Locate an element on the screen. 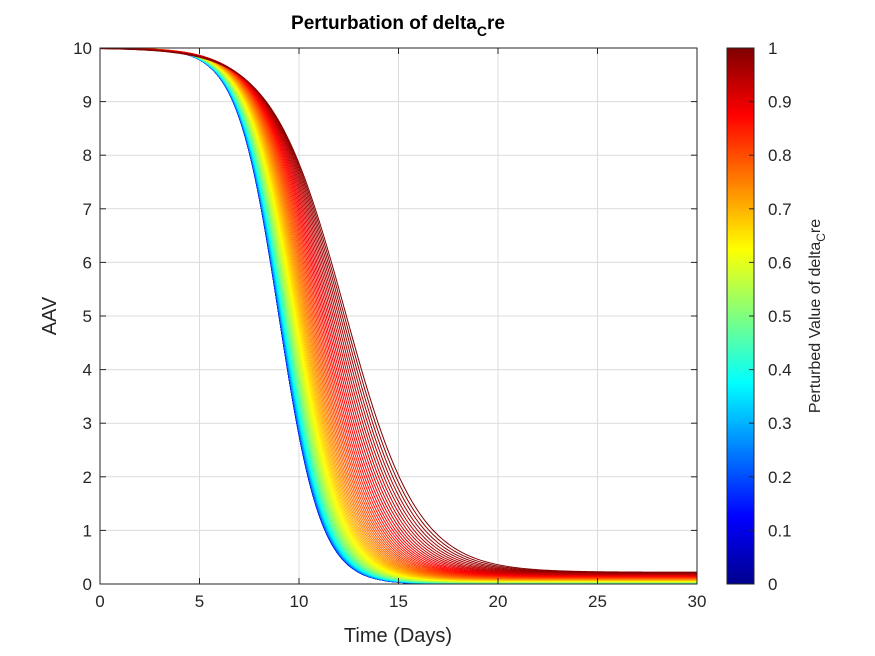 This screenshot has height=656, width=875. x-tick-label: 10 is located at coordinates (299, 601).